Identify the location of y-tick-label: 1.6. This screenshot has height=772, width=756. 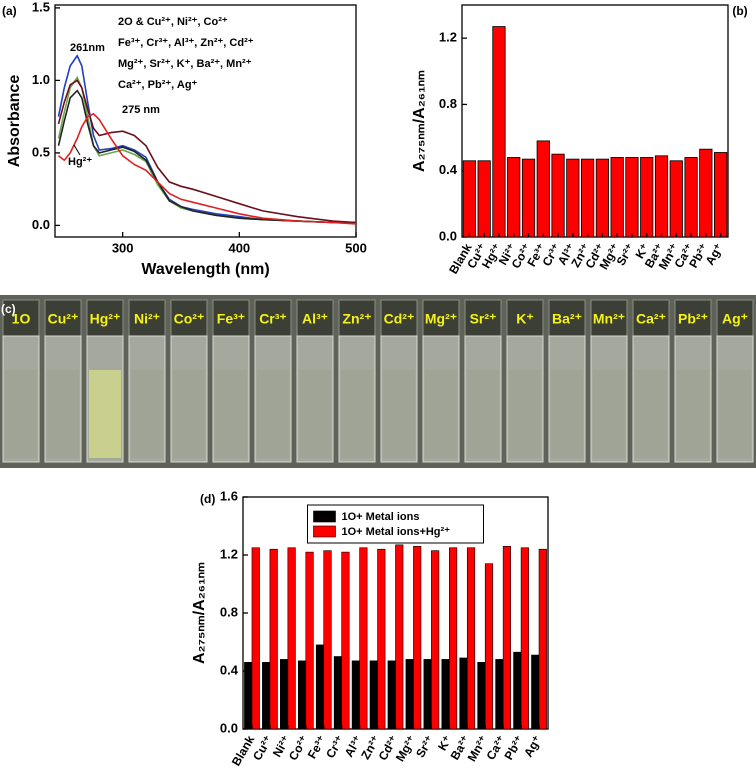
(229, 495).